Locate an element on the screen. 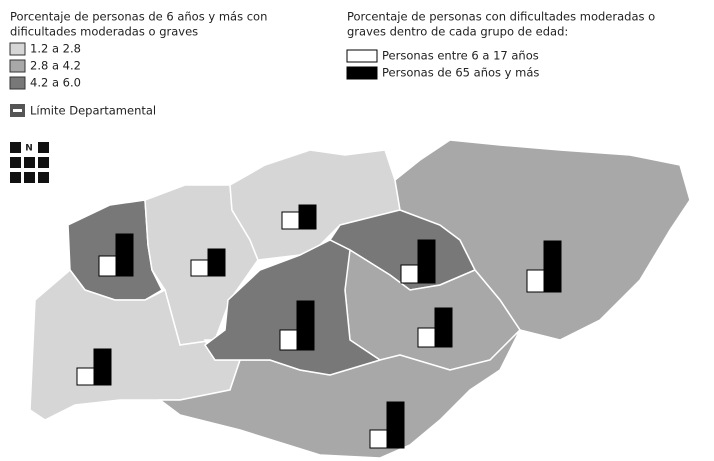 The image size is (714, 461). legend-title: graves dentro de cada grupo de edad: is located at coordinates (457, 32).